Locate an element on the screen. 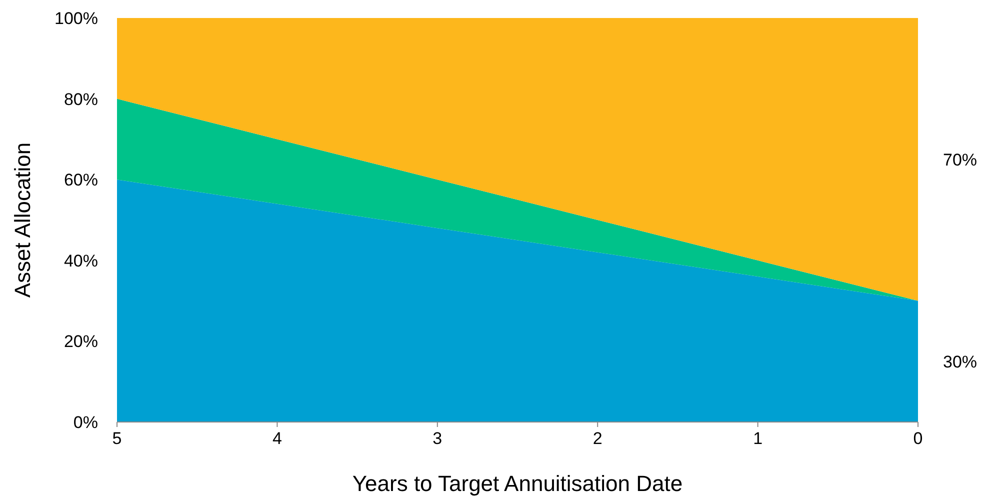  annotation: 70% is located at coordinates (960, 160).